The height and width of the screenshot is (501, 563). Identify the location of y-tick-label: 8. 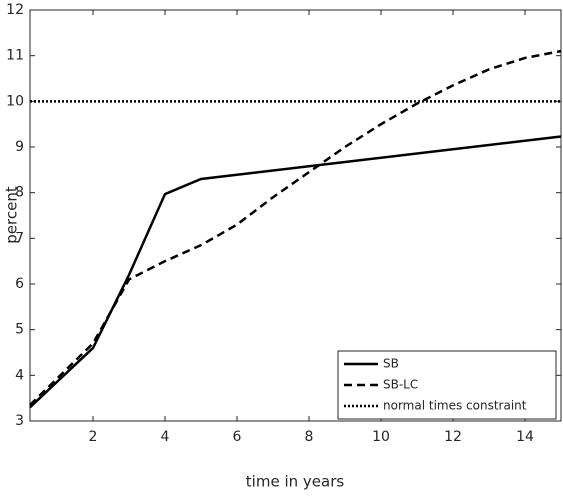
(19, 193).